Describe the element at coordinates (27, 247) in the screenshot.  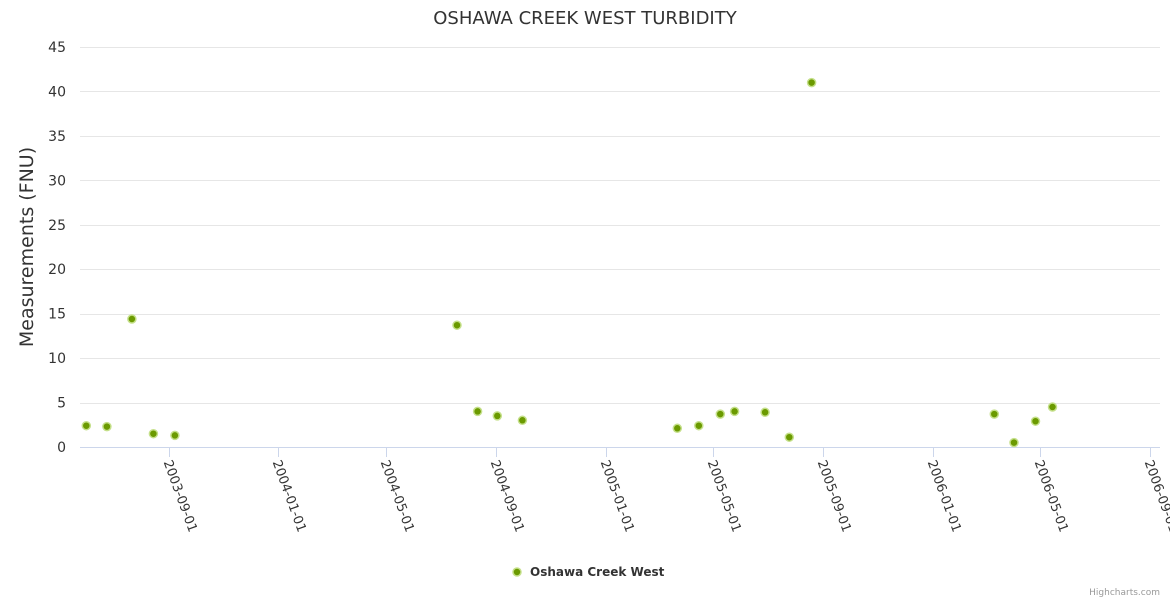
I see `y-axis-title: Measurements (FNU)` at that location.